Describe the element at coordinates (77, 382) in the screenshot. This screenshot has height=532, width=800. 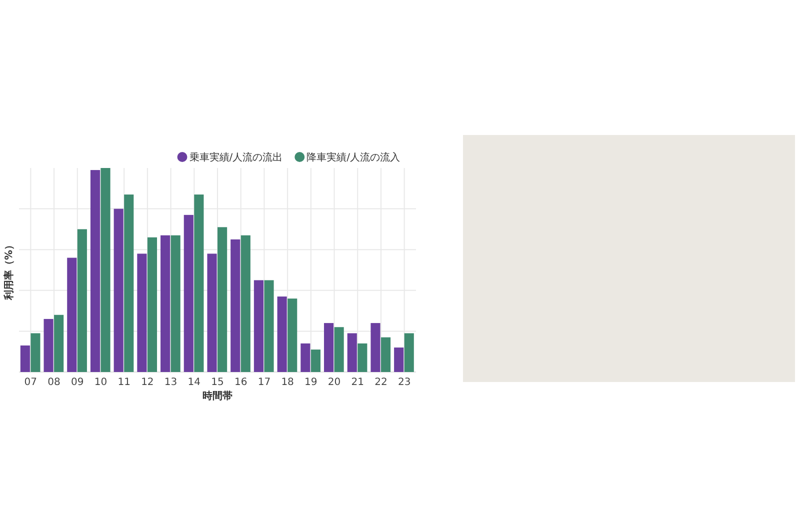
I see `x-tick-label: 09` at that location.